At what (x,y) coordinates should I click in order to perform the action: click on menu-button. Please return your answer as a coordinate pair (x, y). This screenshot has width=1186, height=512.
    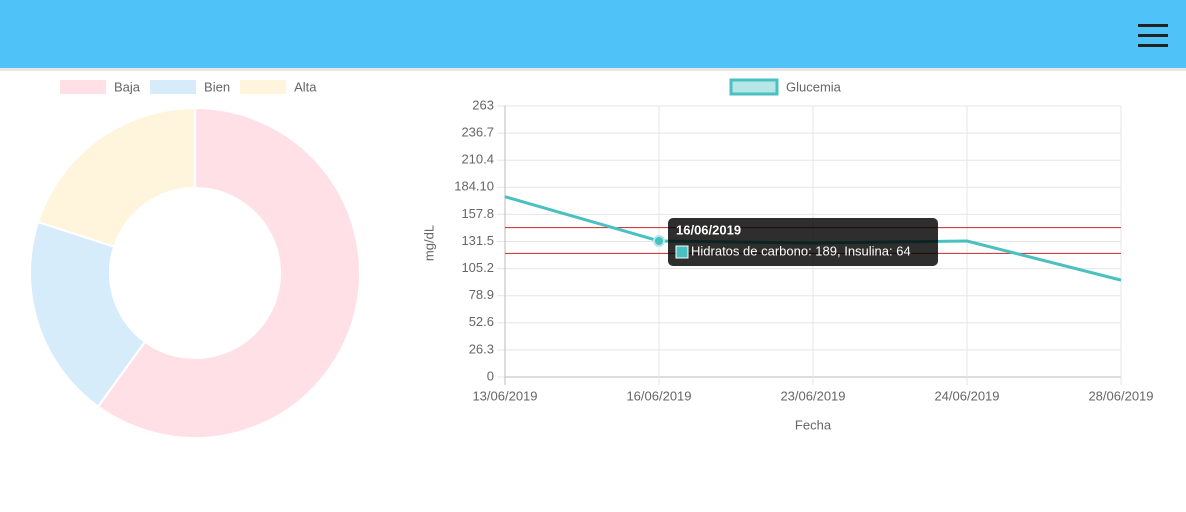
    Looking at the image, I should click on (1153, 35).